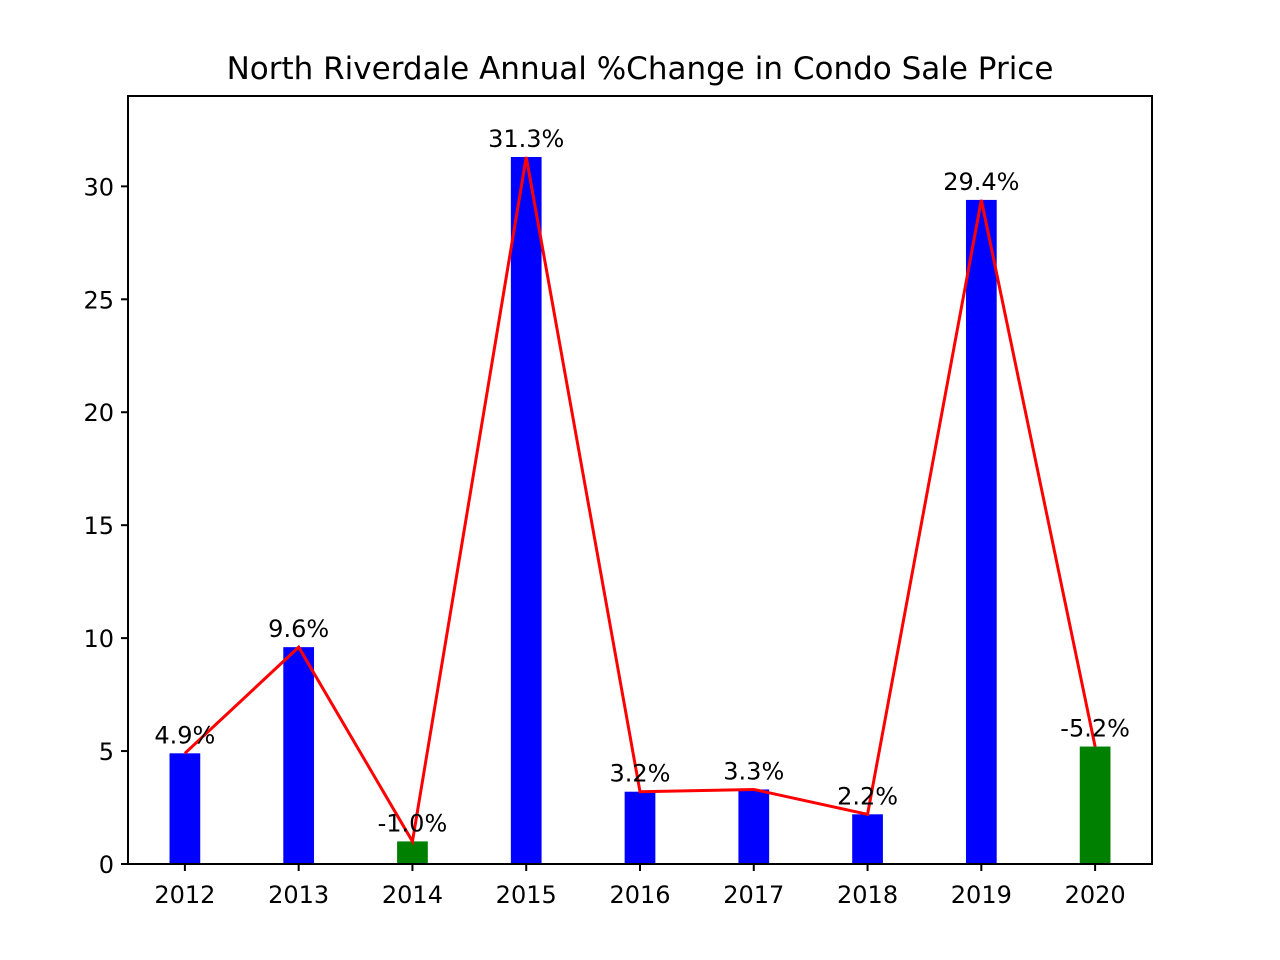 The width and height of the screenshot is (1280, 960). I want to click on y-tick-label: 20, so click(98, 413).